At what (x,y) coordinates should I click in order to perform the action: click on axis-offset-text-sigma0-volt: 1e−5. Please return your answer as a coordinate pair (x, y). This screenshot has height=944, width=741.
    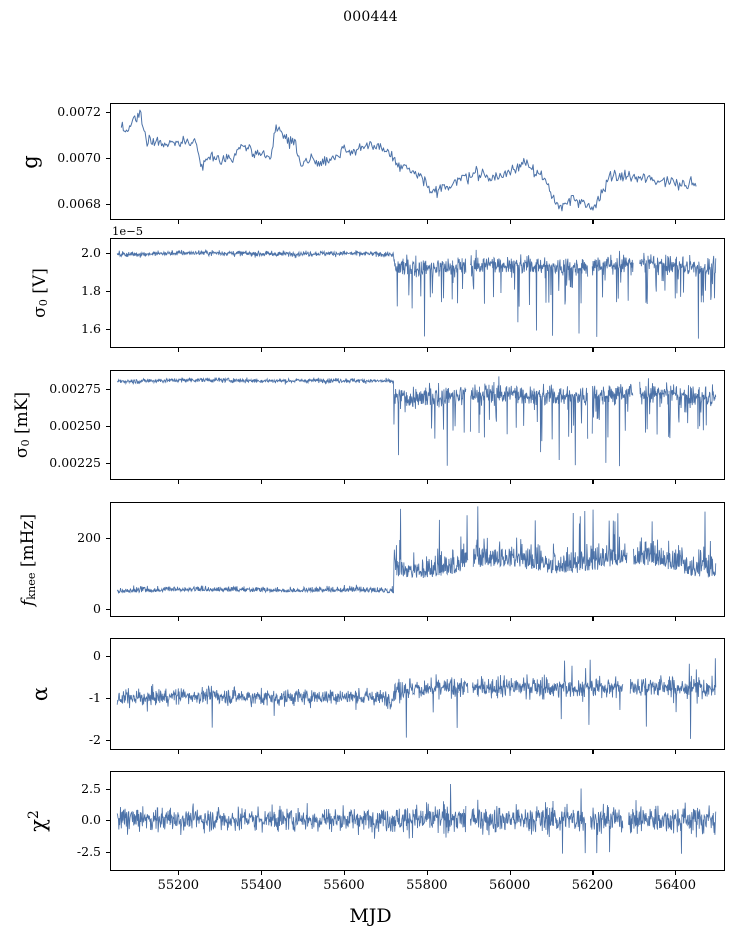
    Looking at the image, I should click on (128, 231).